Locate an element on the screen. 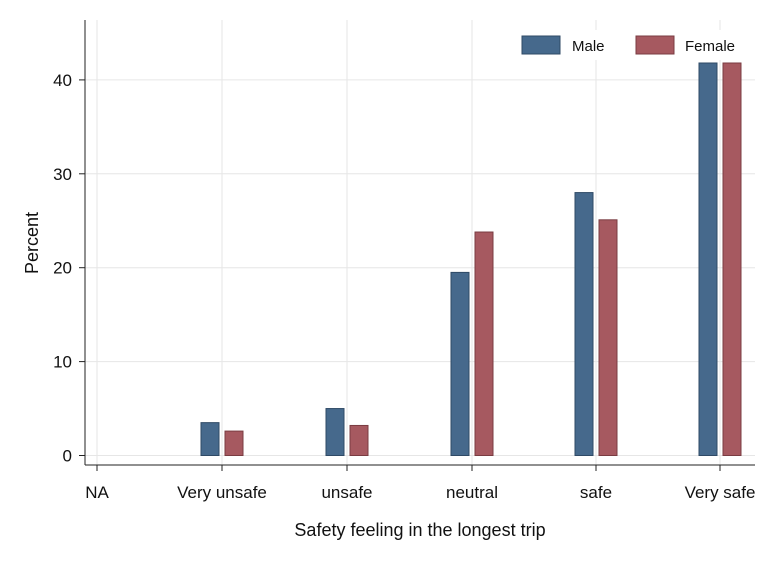 The width and height of the screenshot is (775, 564). x-tick-label-3: neutral is located at coordinates (472, 492).